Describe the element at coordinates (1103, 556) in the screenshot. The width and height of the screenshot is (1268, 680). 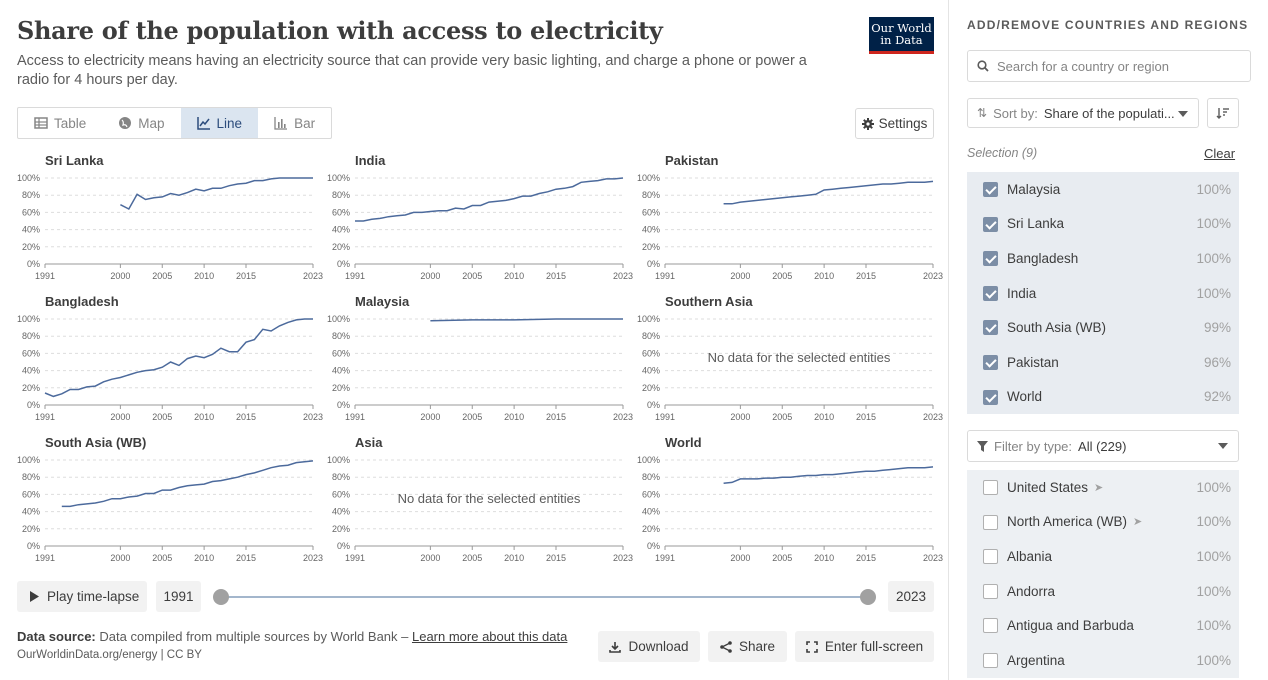
I see `entity-row: Albania 100%` at that location.